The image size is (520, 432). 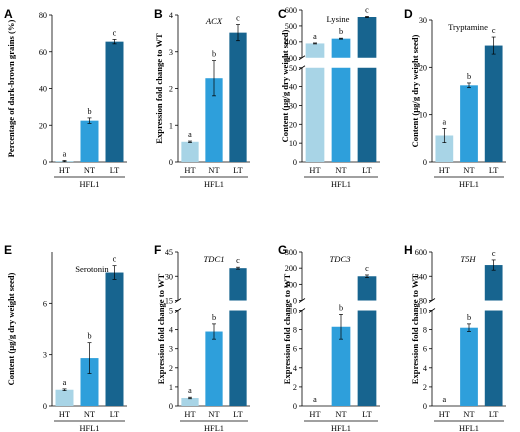 I want to click on panel-letter: G, so click(x=282, y=250).